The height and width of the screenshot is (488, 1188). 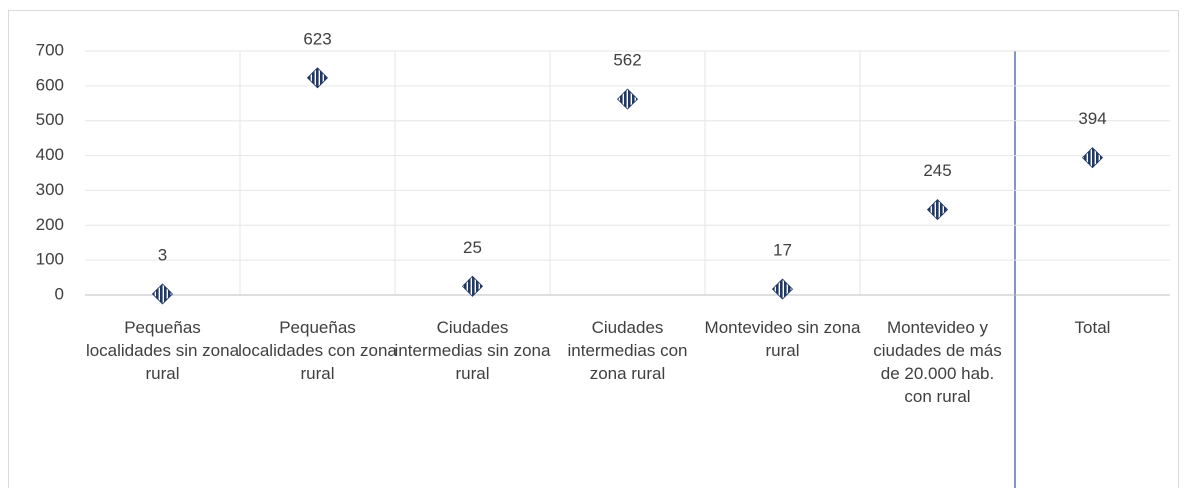 I want to click on data-label: 3, so click(x=162, y=254).